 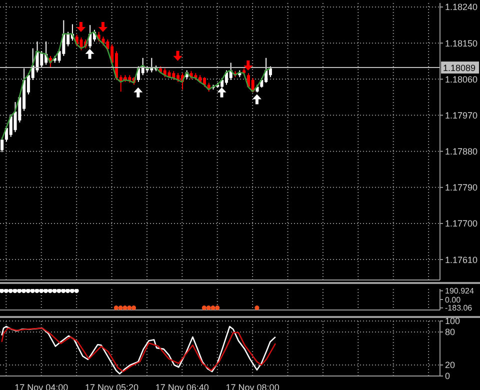 I want to click on y-tick-label: 1.18240, so click(x=461, y=7).